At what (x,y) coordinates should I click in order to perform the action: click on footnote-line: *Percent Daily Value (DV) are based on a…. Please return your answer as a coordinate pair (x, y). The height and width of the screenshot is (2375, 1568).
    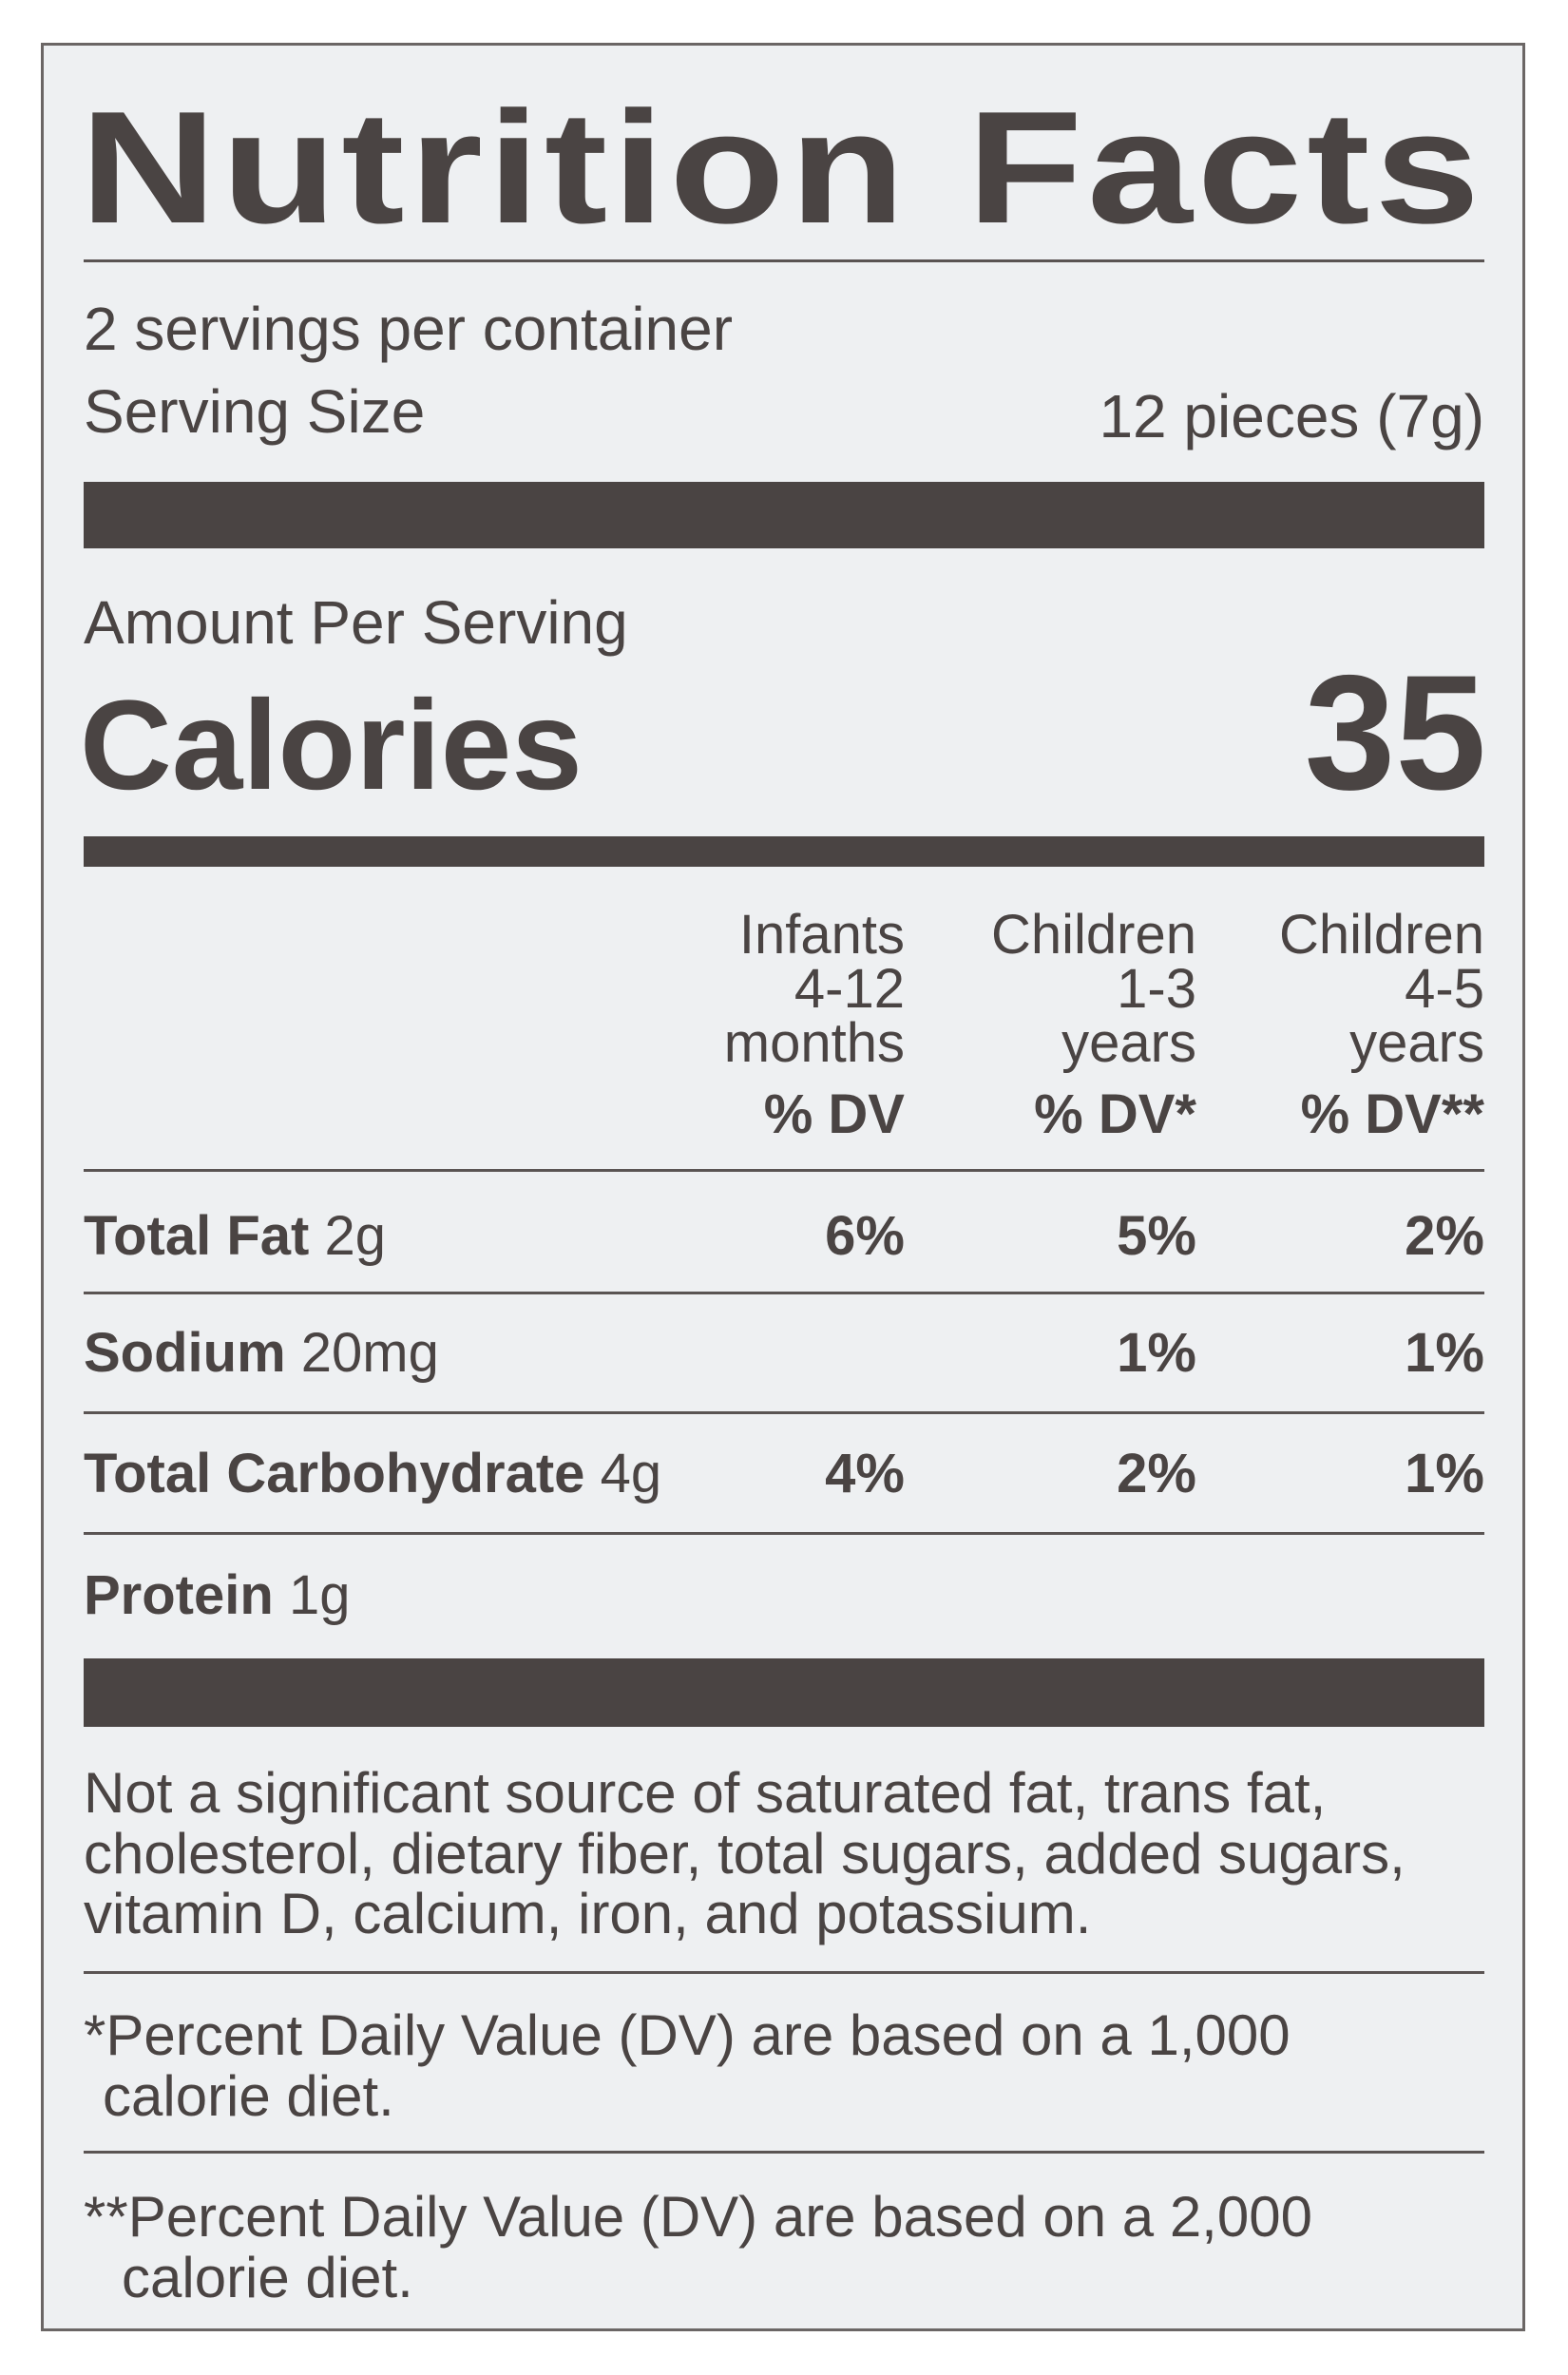
    Looking at the image, I should click on (688, 2035).